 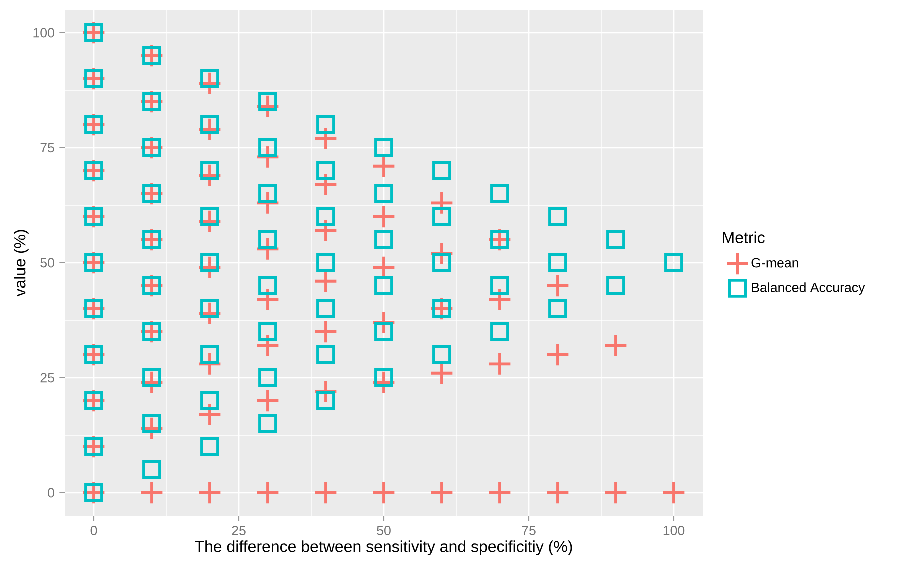 What do you see at coordinates (51, 493) in the screenshot?
I see `y-tick-label: 0` at bounding box center [51, 493].